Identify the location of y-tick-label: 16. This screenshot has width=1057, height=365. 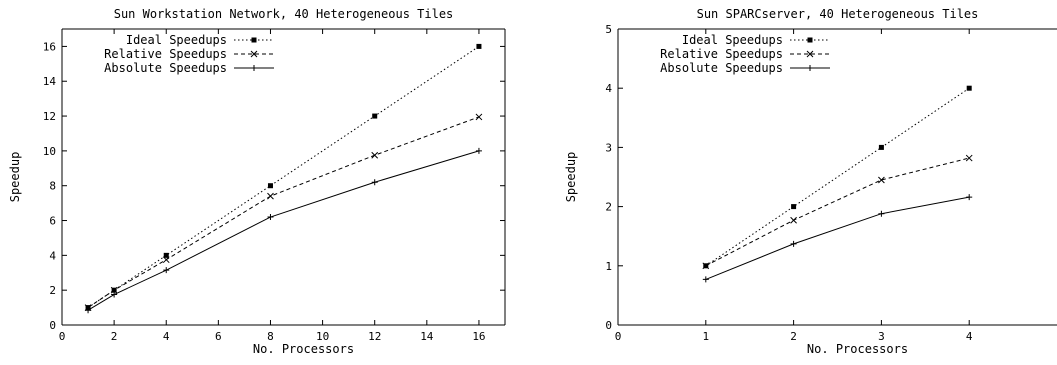
(49, 46).